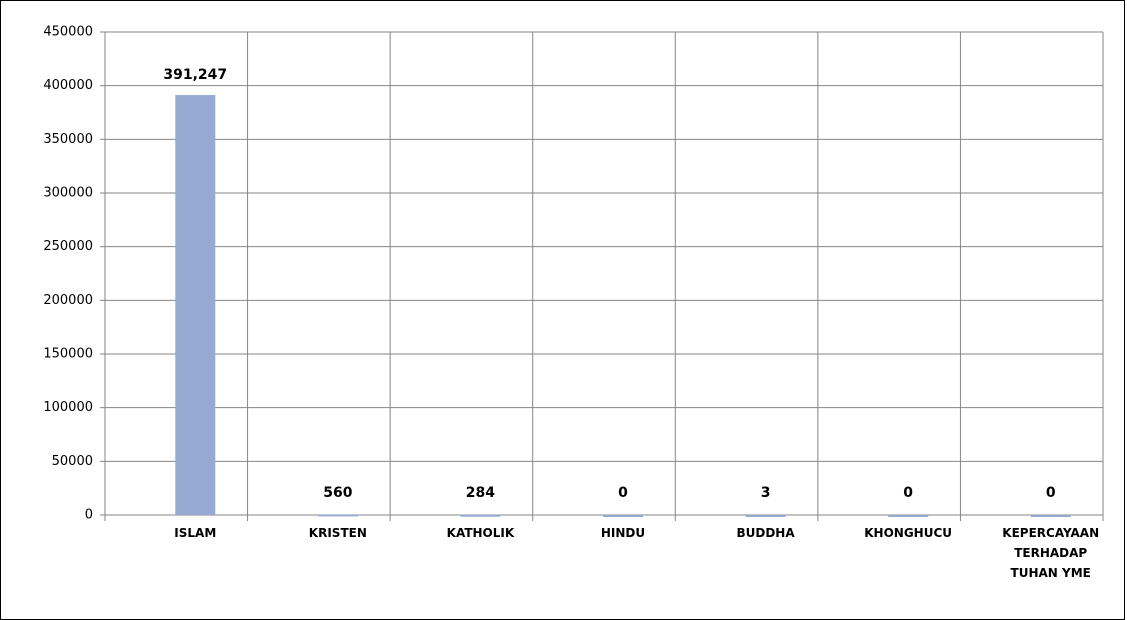 The image size is (1127, 620). I want to click on y-tick-label: 350000, so click(68, 139).